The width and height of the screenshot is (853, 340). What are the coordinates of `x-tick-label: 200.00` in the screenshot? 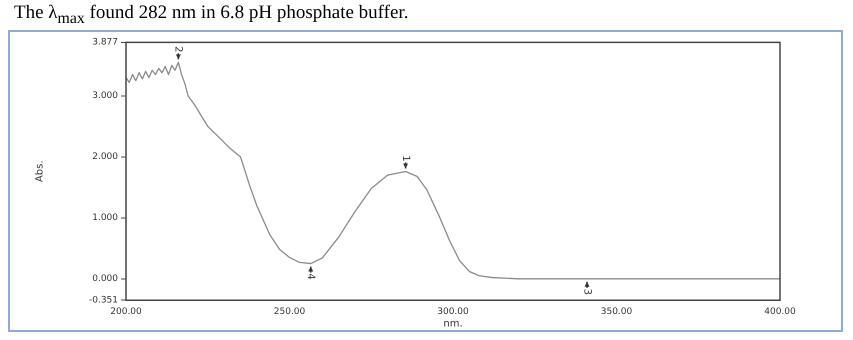 It's located at (126, 311).